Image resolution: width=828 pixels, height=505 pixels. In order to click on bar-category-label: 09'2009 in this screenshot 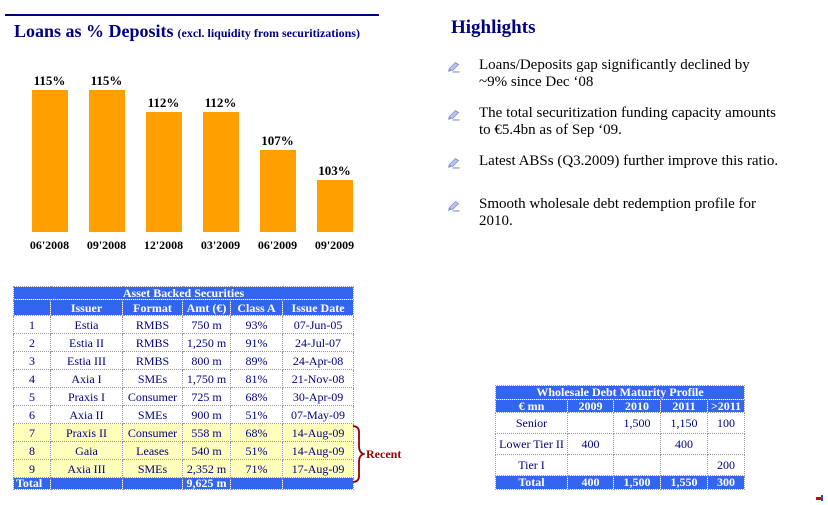, I will do `click(334, 245)`.